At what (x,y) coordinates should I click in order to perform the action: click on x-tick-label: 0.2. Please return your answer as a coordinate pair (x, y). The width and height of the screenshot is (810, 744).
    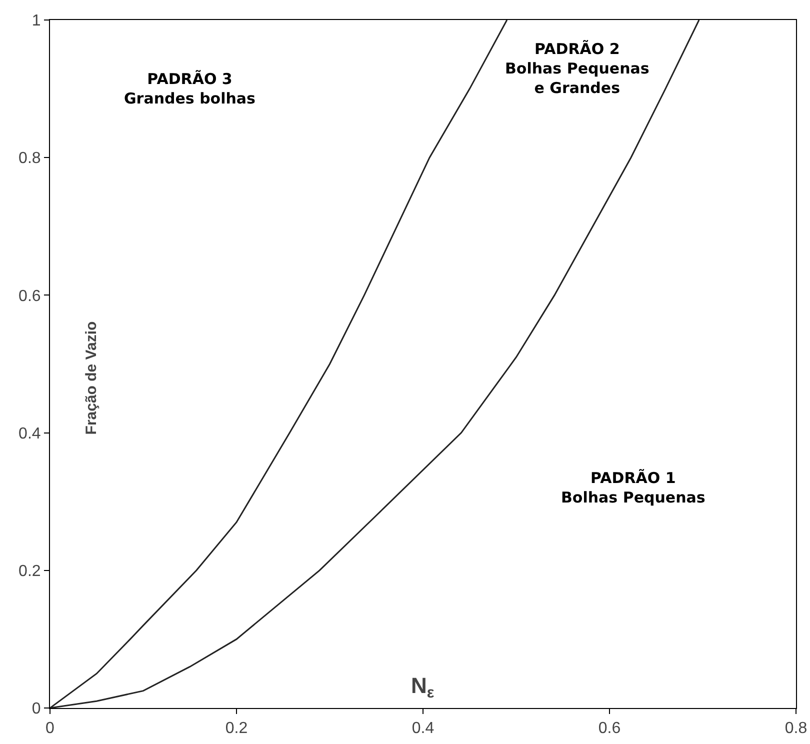
    Looking at the image, I should click on (236, 729).